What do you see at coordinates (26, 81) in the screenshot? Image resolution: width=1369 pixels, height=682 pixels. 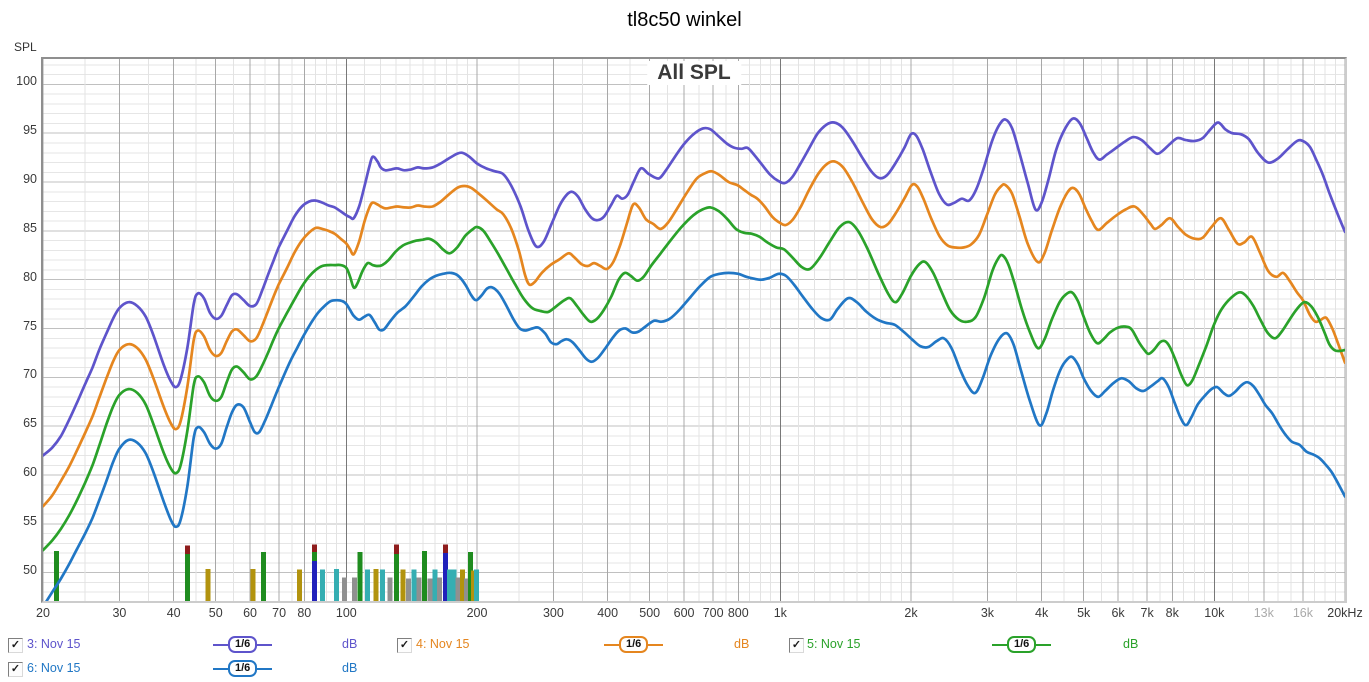 I see `y-tick-label: 100` at bounding box center [26, 81].